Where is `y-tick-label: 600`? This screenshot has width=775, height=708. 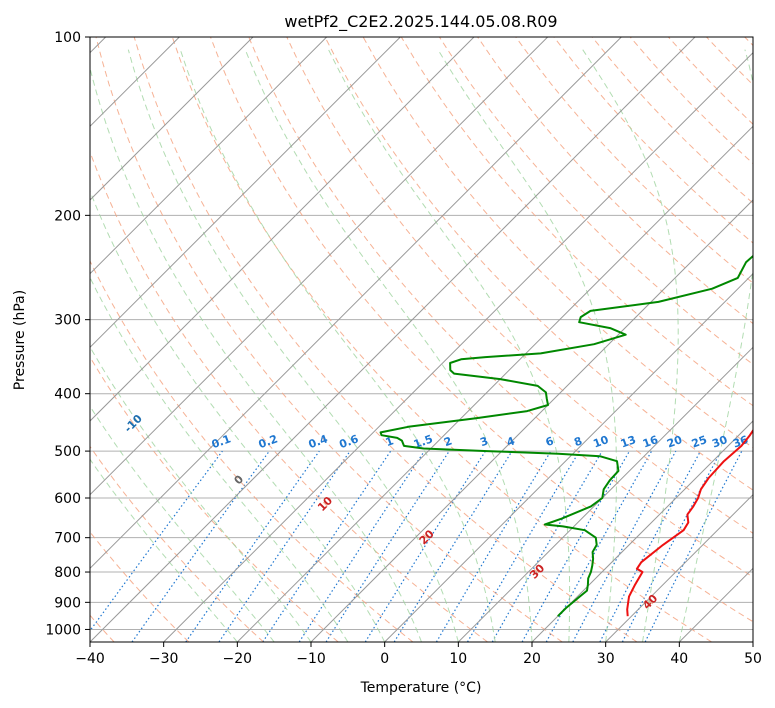 y-tick-label: 600 is located at coordinates (67, 499).